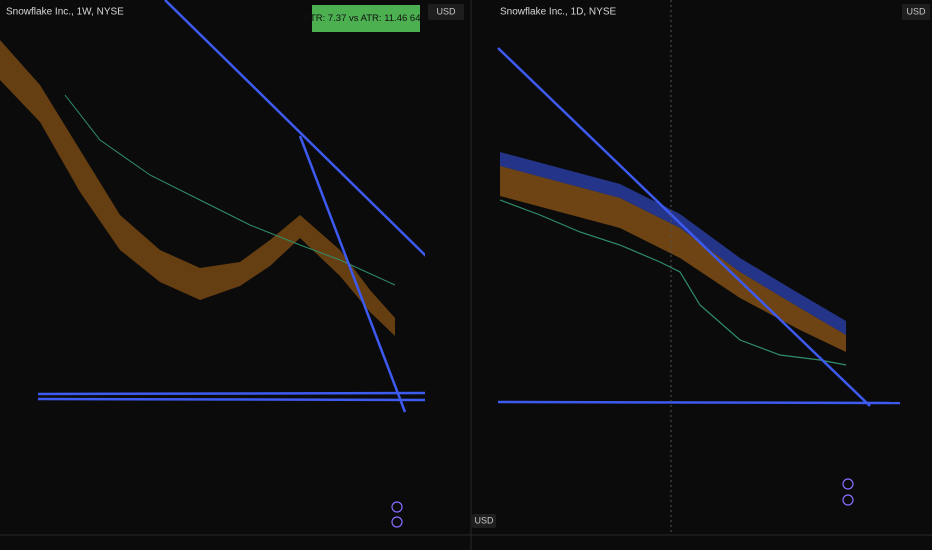  What do you see at coordinates (558, 12) in the screenshot?
I see `chart-title: Snowflake Inc., 1D, NYSE` at bounding box center [558, 12].